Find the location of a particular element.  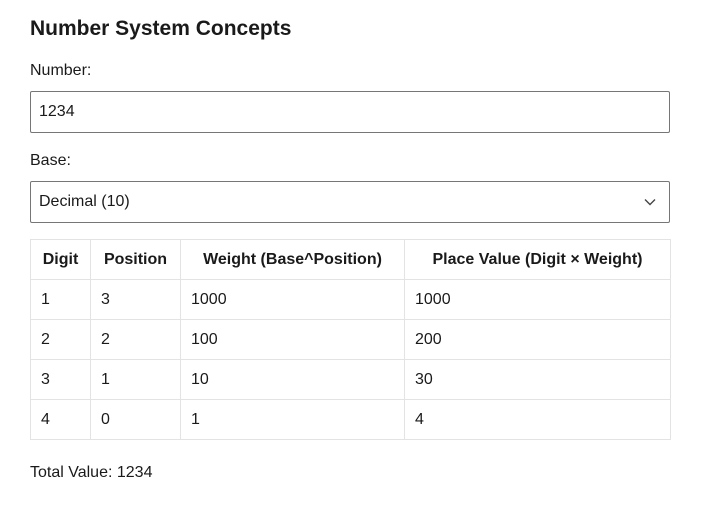

table-row: 4 0 1 4 is located at coordinates (350, 419).